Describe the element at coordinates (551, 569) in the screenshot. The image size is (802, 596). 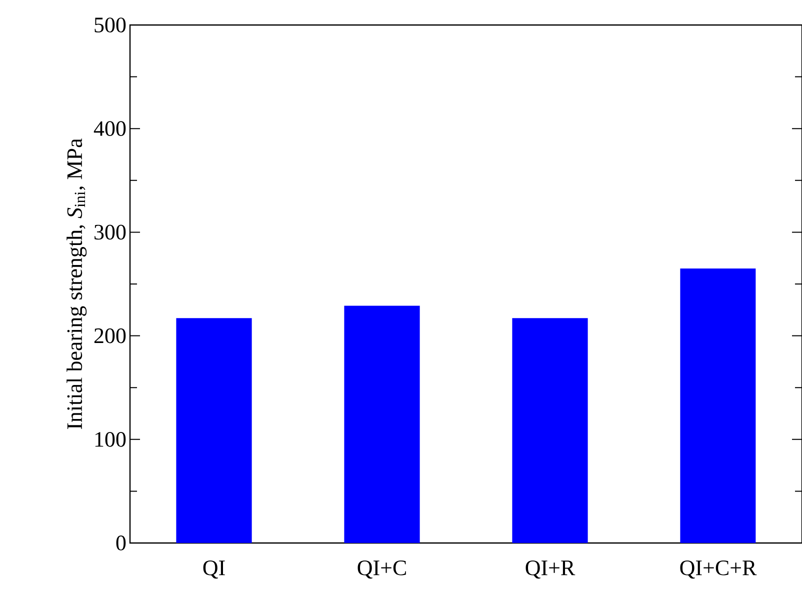
I see `x-tick-label: QI+R` at that location.